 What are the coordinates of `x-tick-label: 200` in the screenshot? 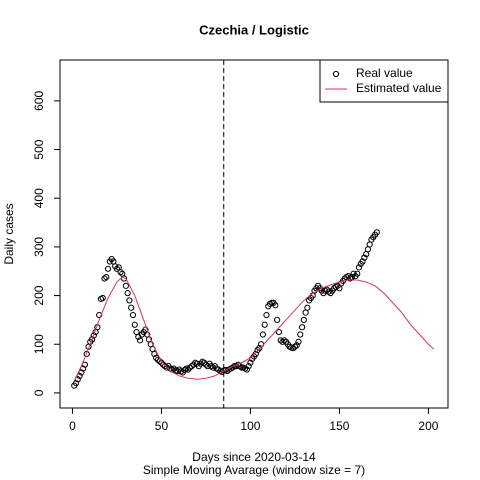 It's located at (428, 426).